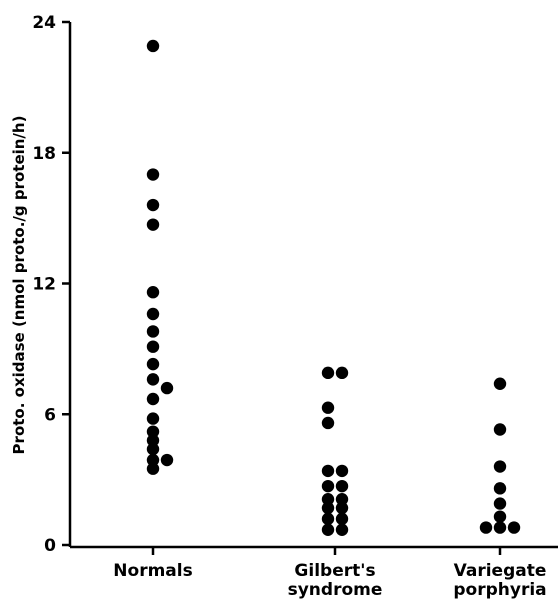 Image resolution: width=560 pixels, height=600 pixels. What do you see at coordinates (50, 415) in the screenshot?
I see `y-tick-label: 6` at bounding box center [50, 415].